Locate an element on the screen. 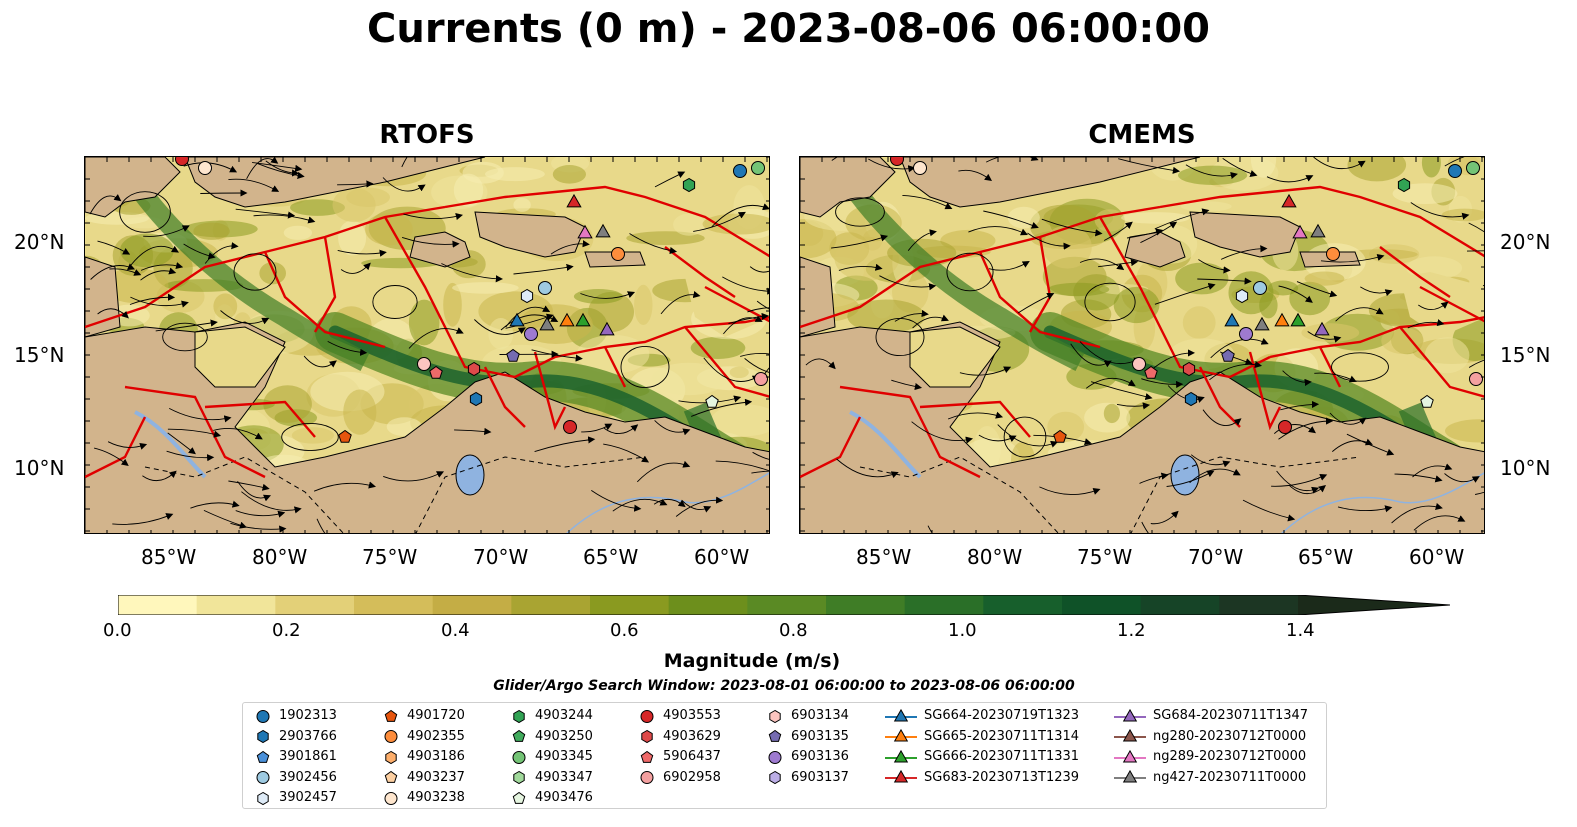 The image size is (1577, 827). lat-label-20n-left: 20°N is located at coordinates (39, 242).